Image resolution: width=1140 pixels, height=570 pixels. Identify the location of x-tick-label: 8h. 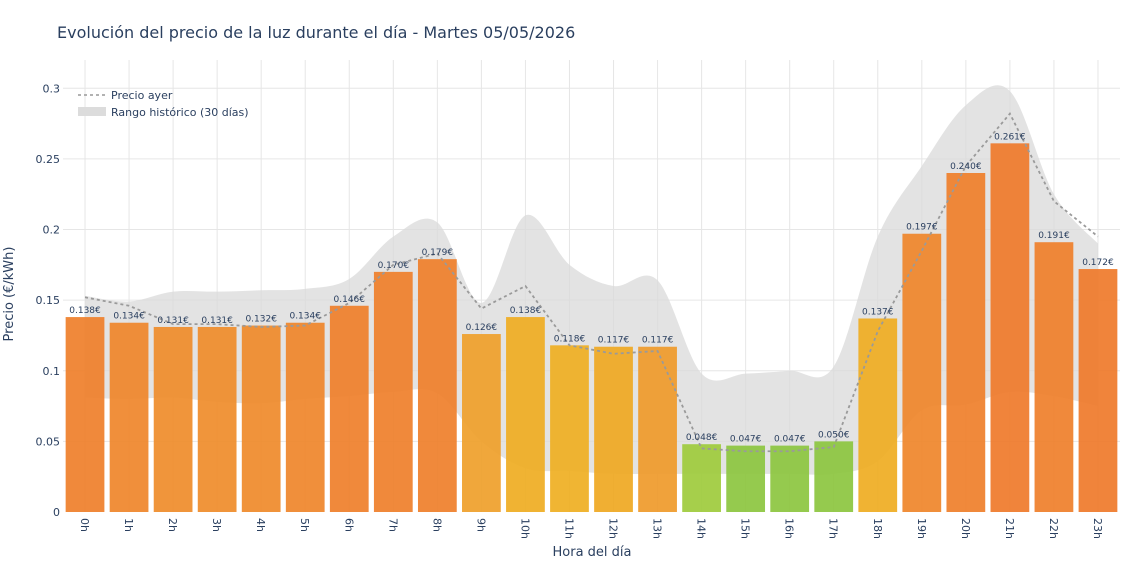
(436, 525).